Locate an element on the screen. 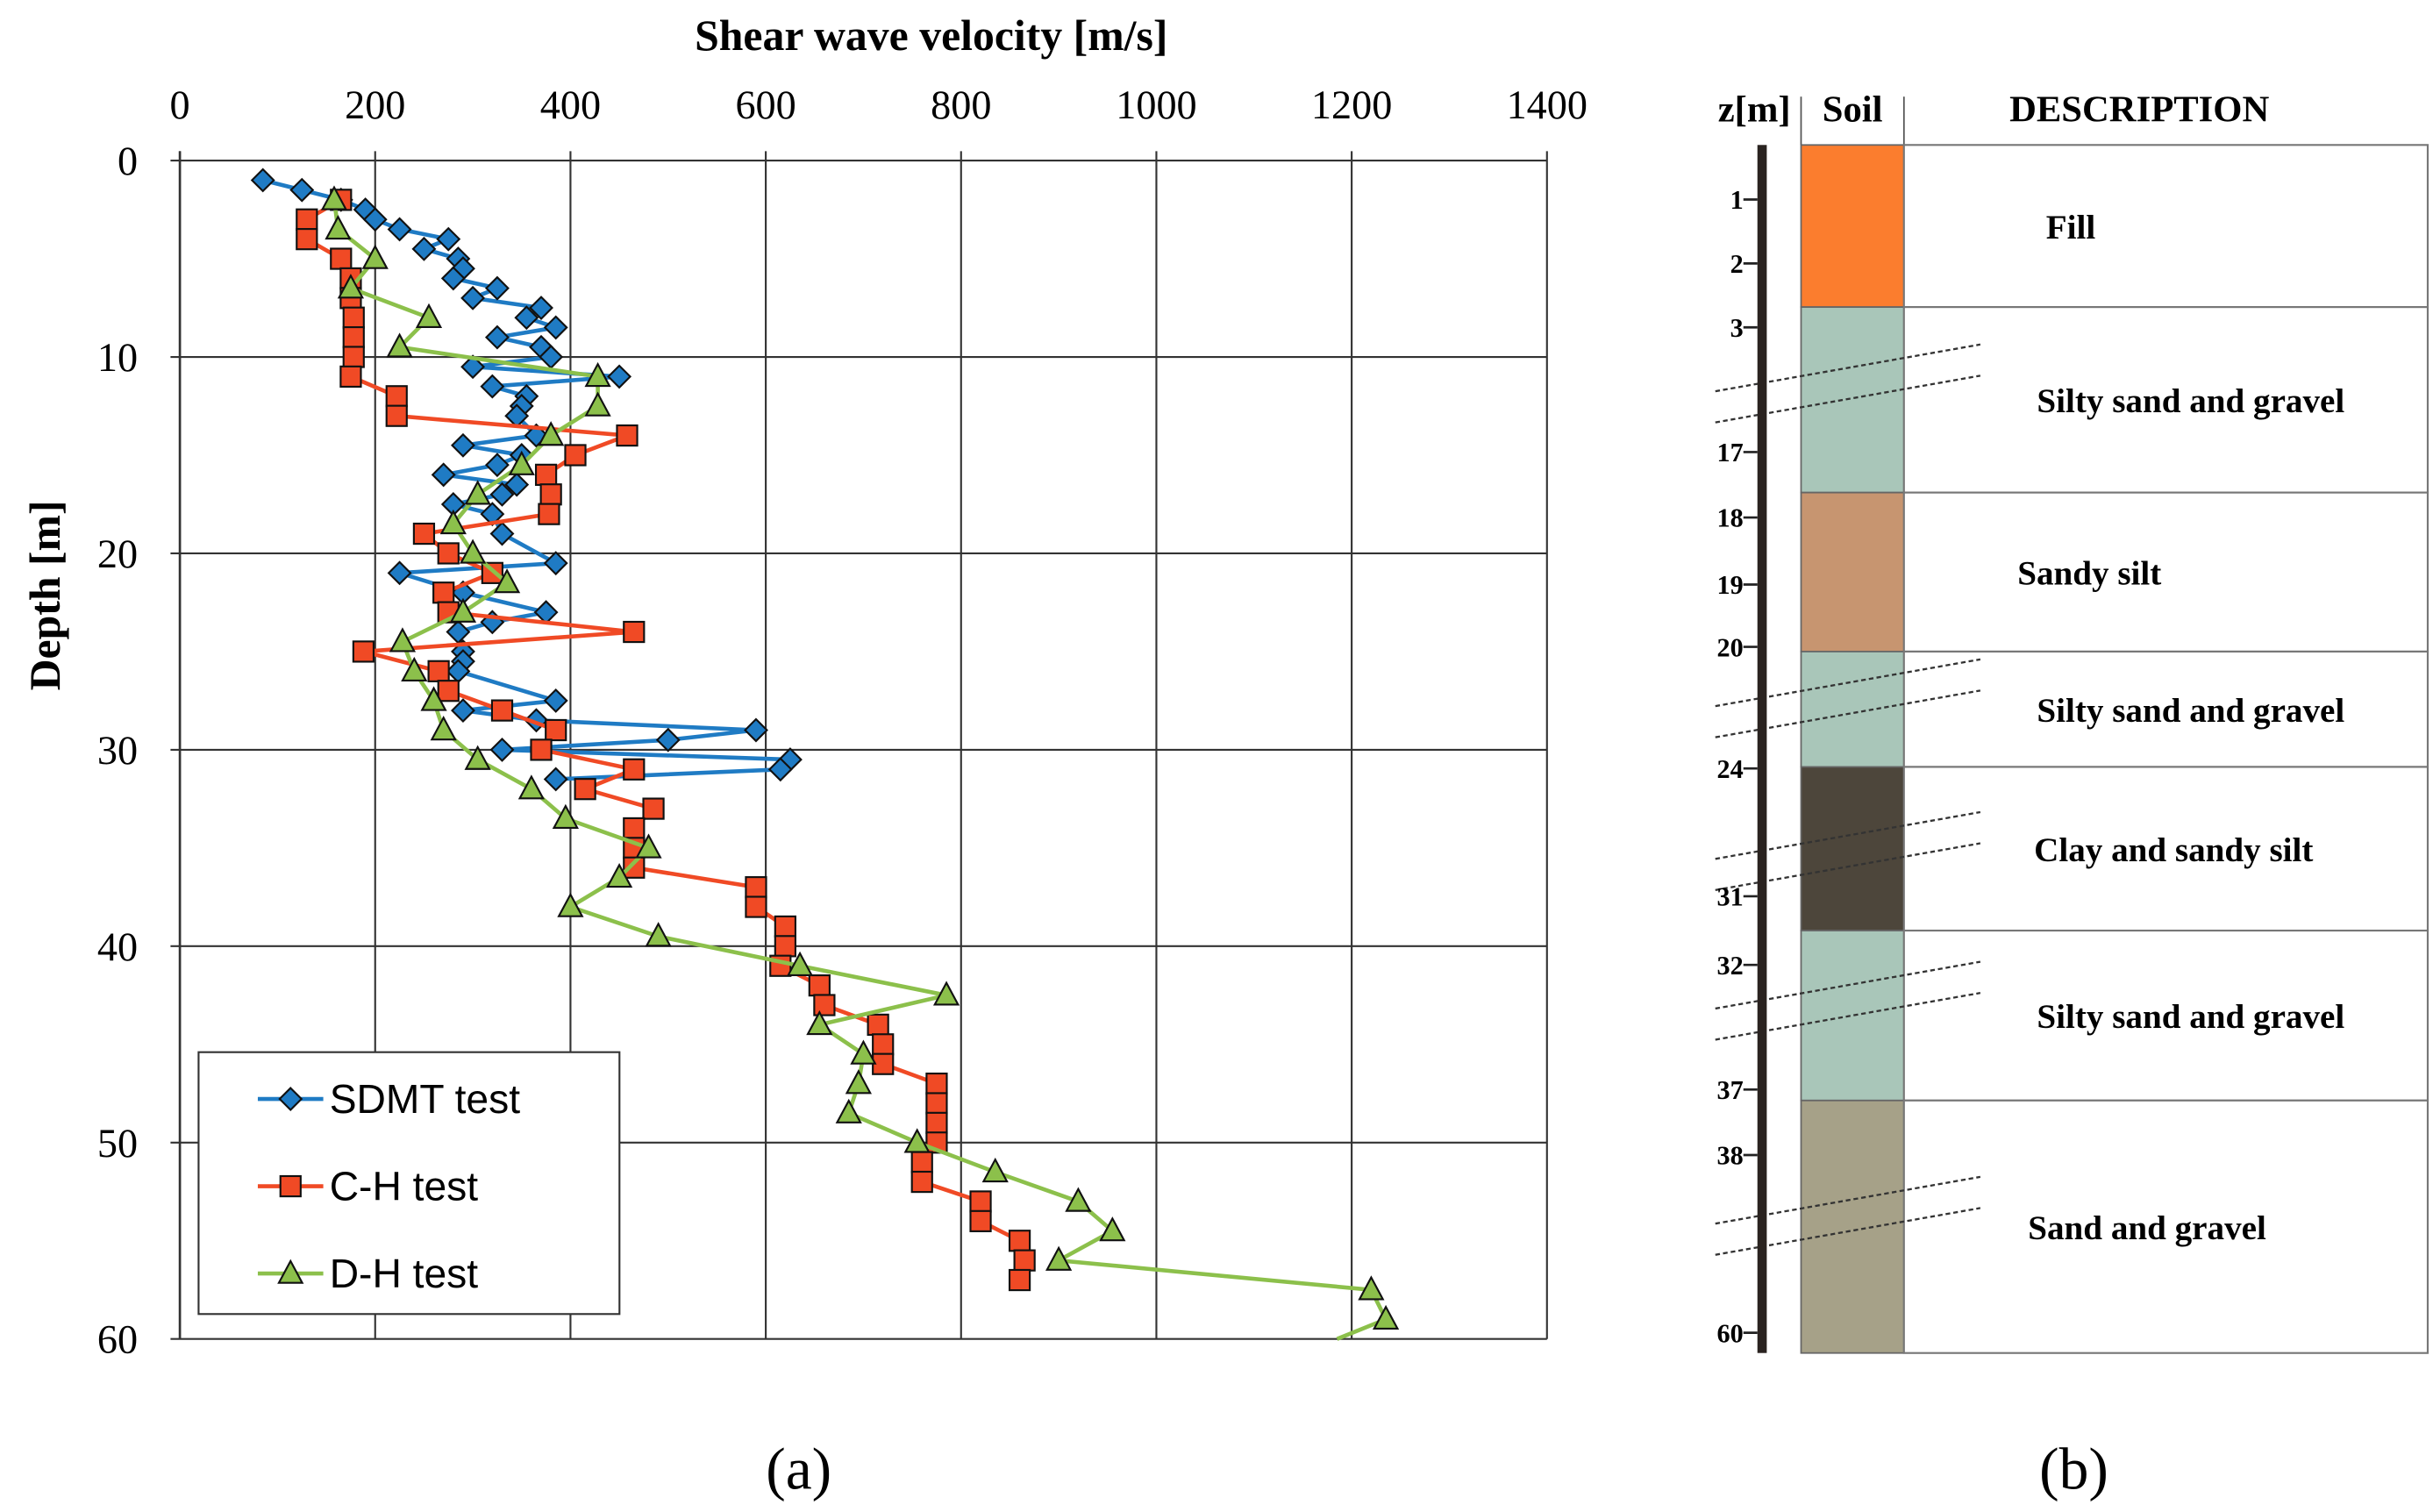  depth-label: 31 is located at coordinates (1730, 897).